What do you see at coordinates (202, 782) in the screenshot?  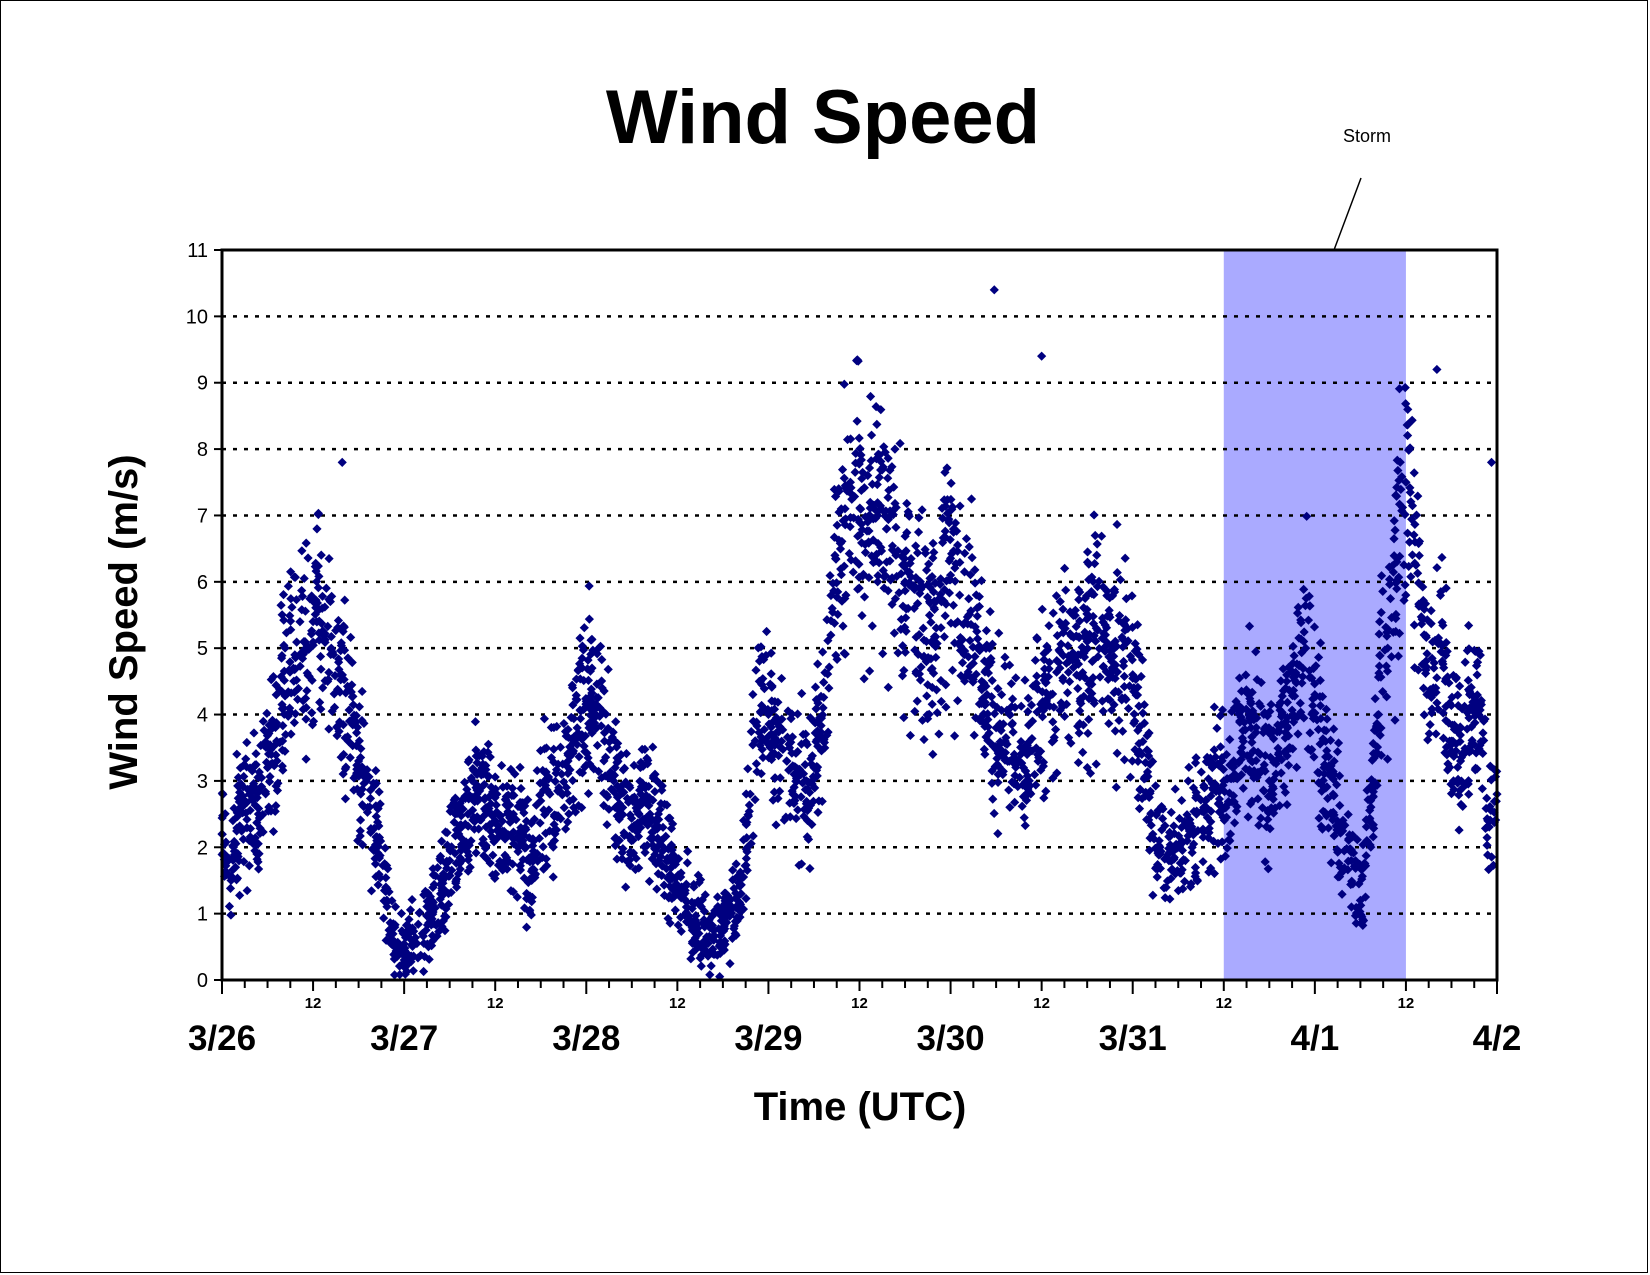 I see `y-tick-label: 3` at bounding box center [202, 782].